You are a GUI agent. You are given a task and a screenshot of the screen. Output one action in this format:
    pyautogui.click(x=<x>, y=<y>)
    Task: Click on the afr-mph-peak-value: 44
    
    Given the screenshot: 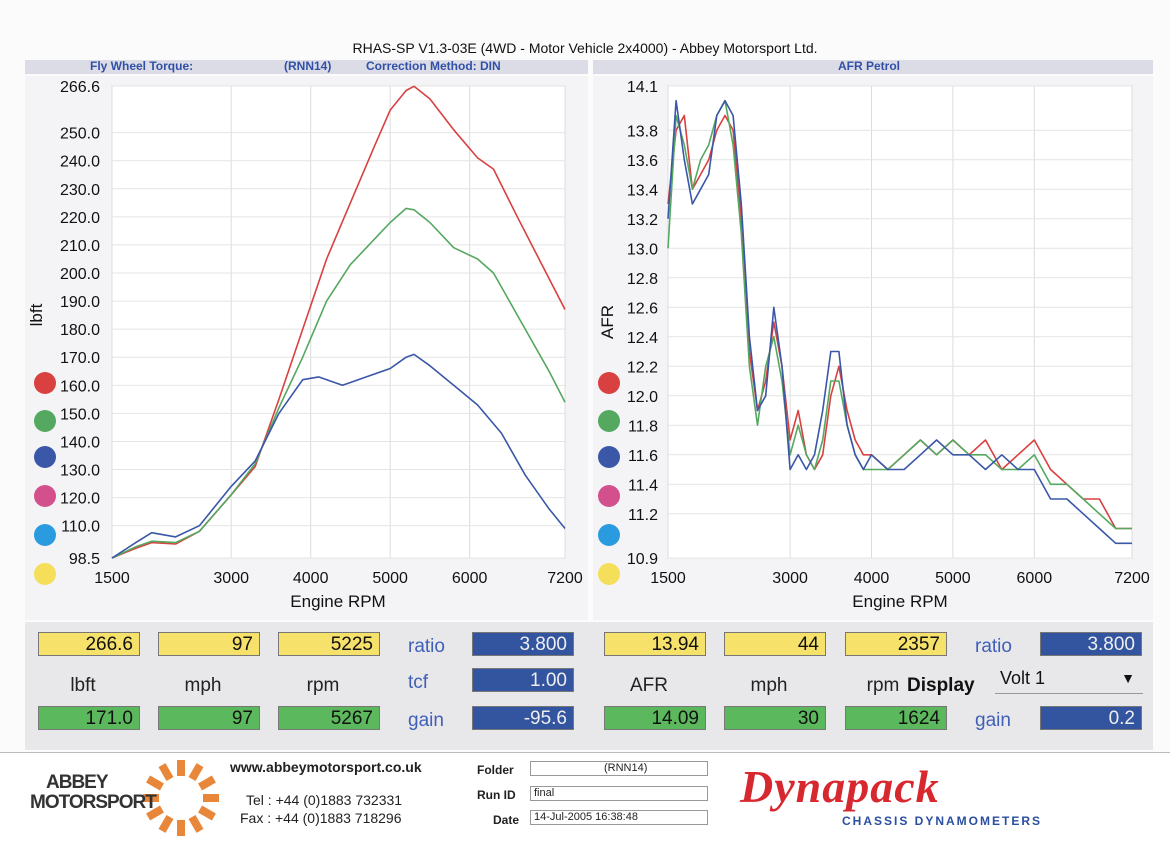 What is the action you would take?
    pyautogui.click(x=775, y=644)
    